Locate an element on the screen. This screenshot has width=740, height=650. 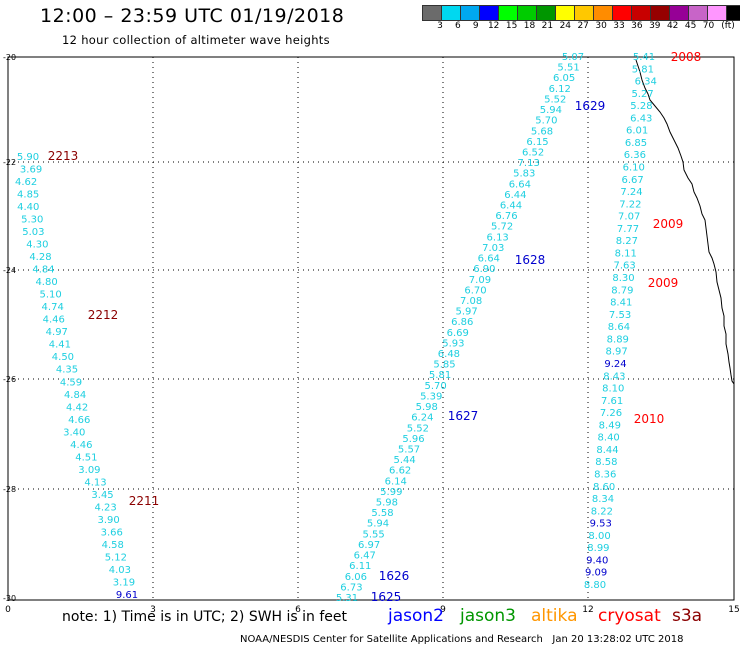
swh-value: 5.52 is located at coordinates (418, 428).